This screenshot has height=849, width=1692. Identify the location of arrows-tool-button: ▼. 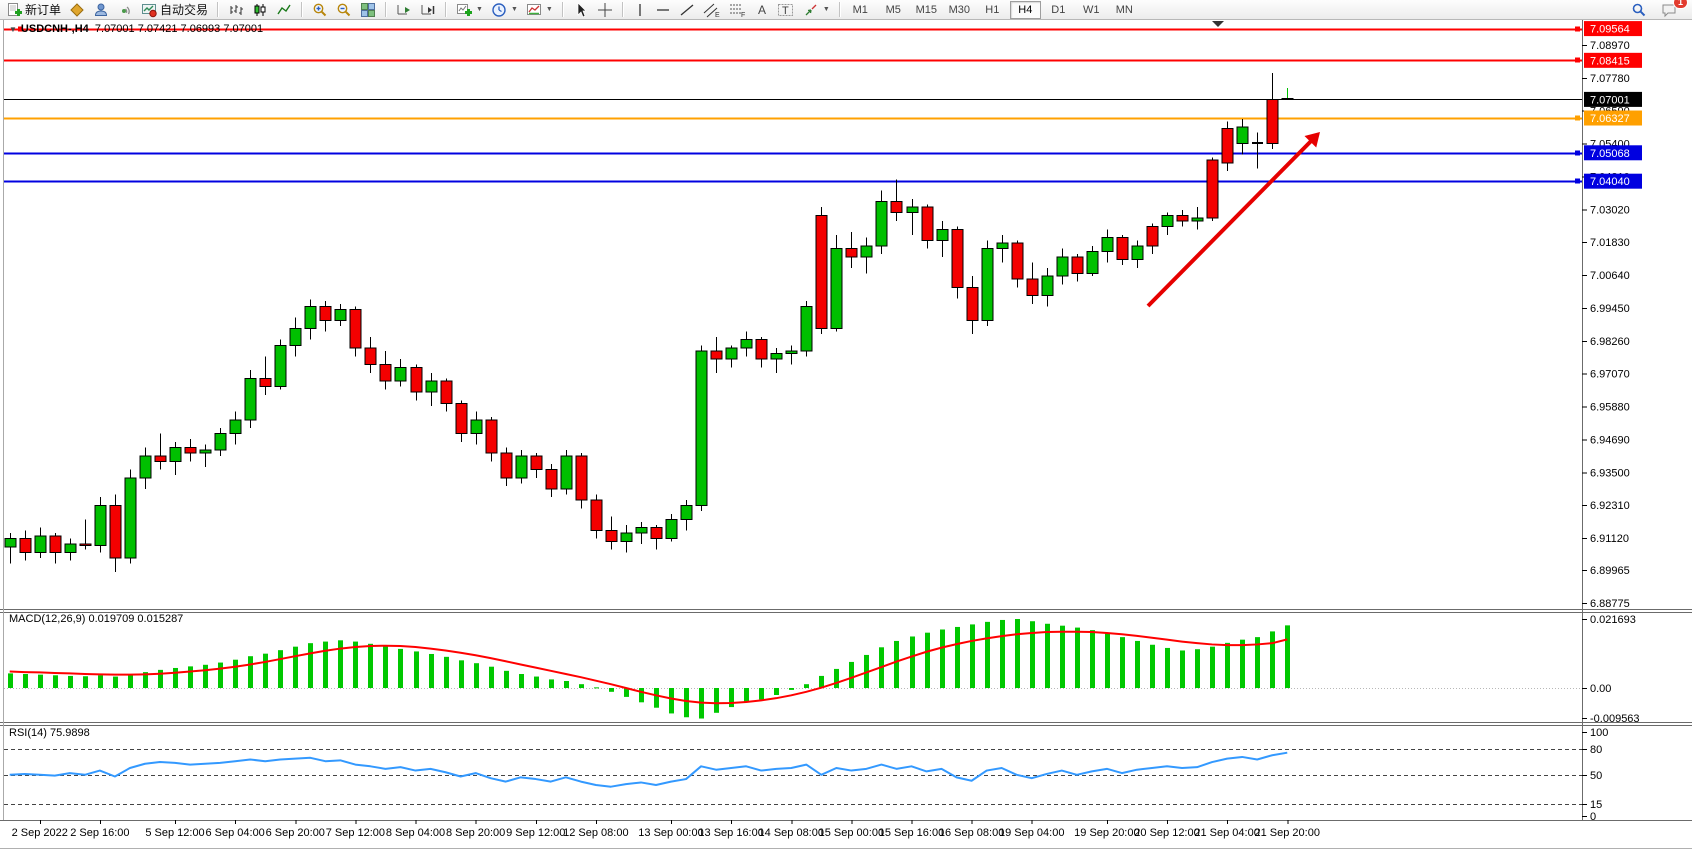
(816, 10).